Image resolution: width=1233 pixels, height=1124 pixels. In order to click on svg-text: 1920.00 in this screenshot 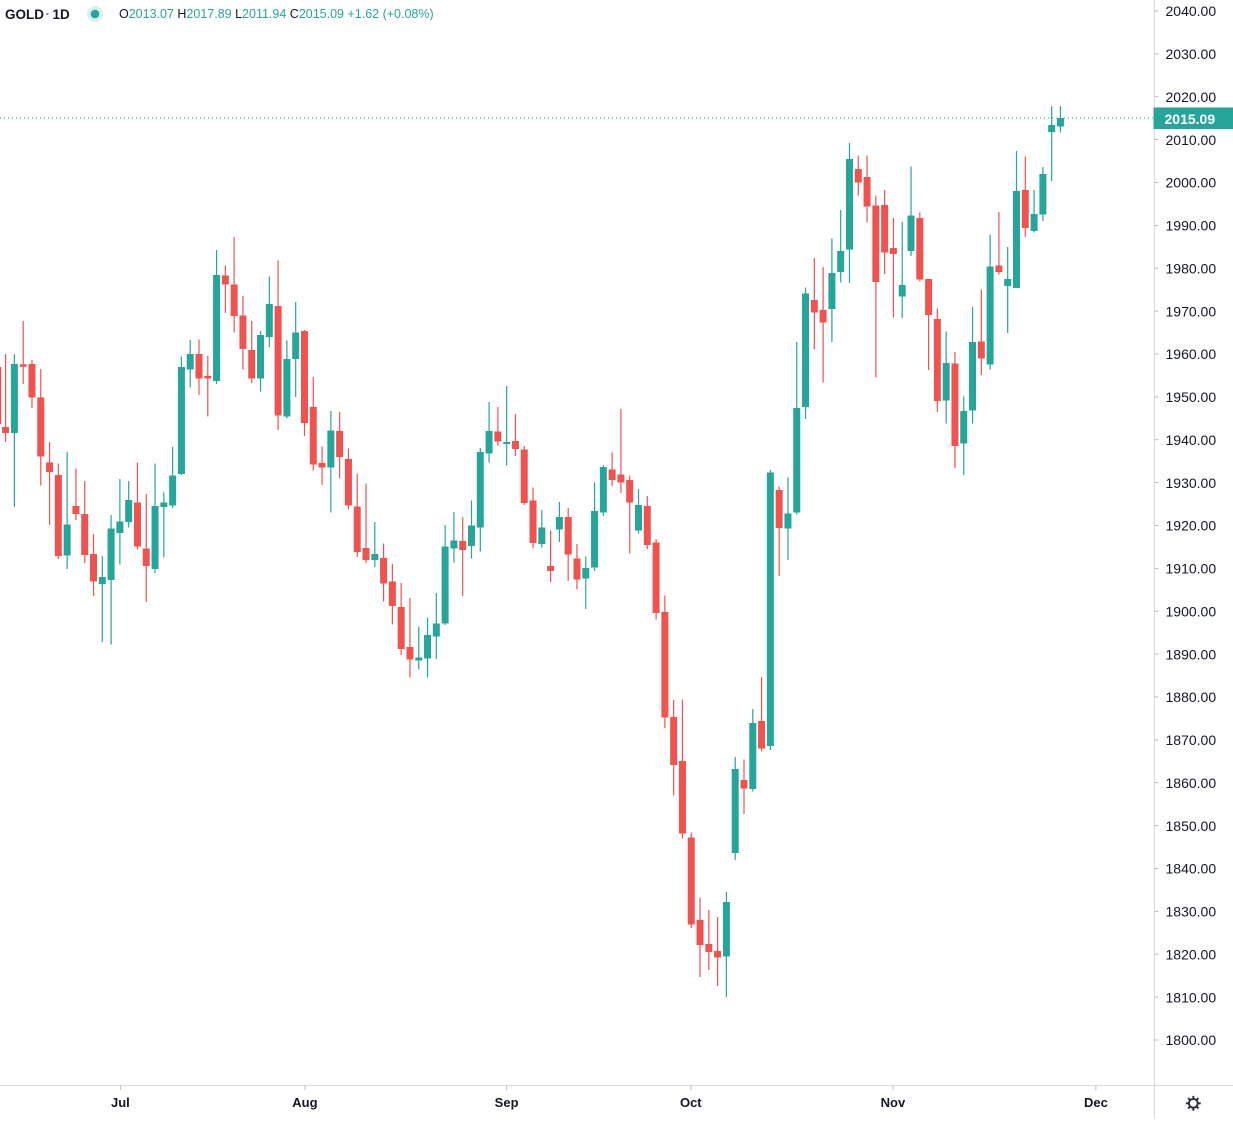, I will do `click(1191, 526)`.